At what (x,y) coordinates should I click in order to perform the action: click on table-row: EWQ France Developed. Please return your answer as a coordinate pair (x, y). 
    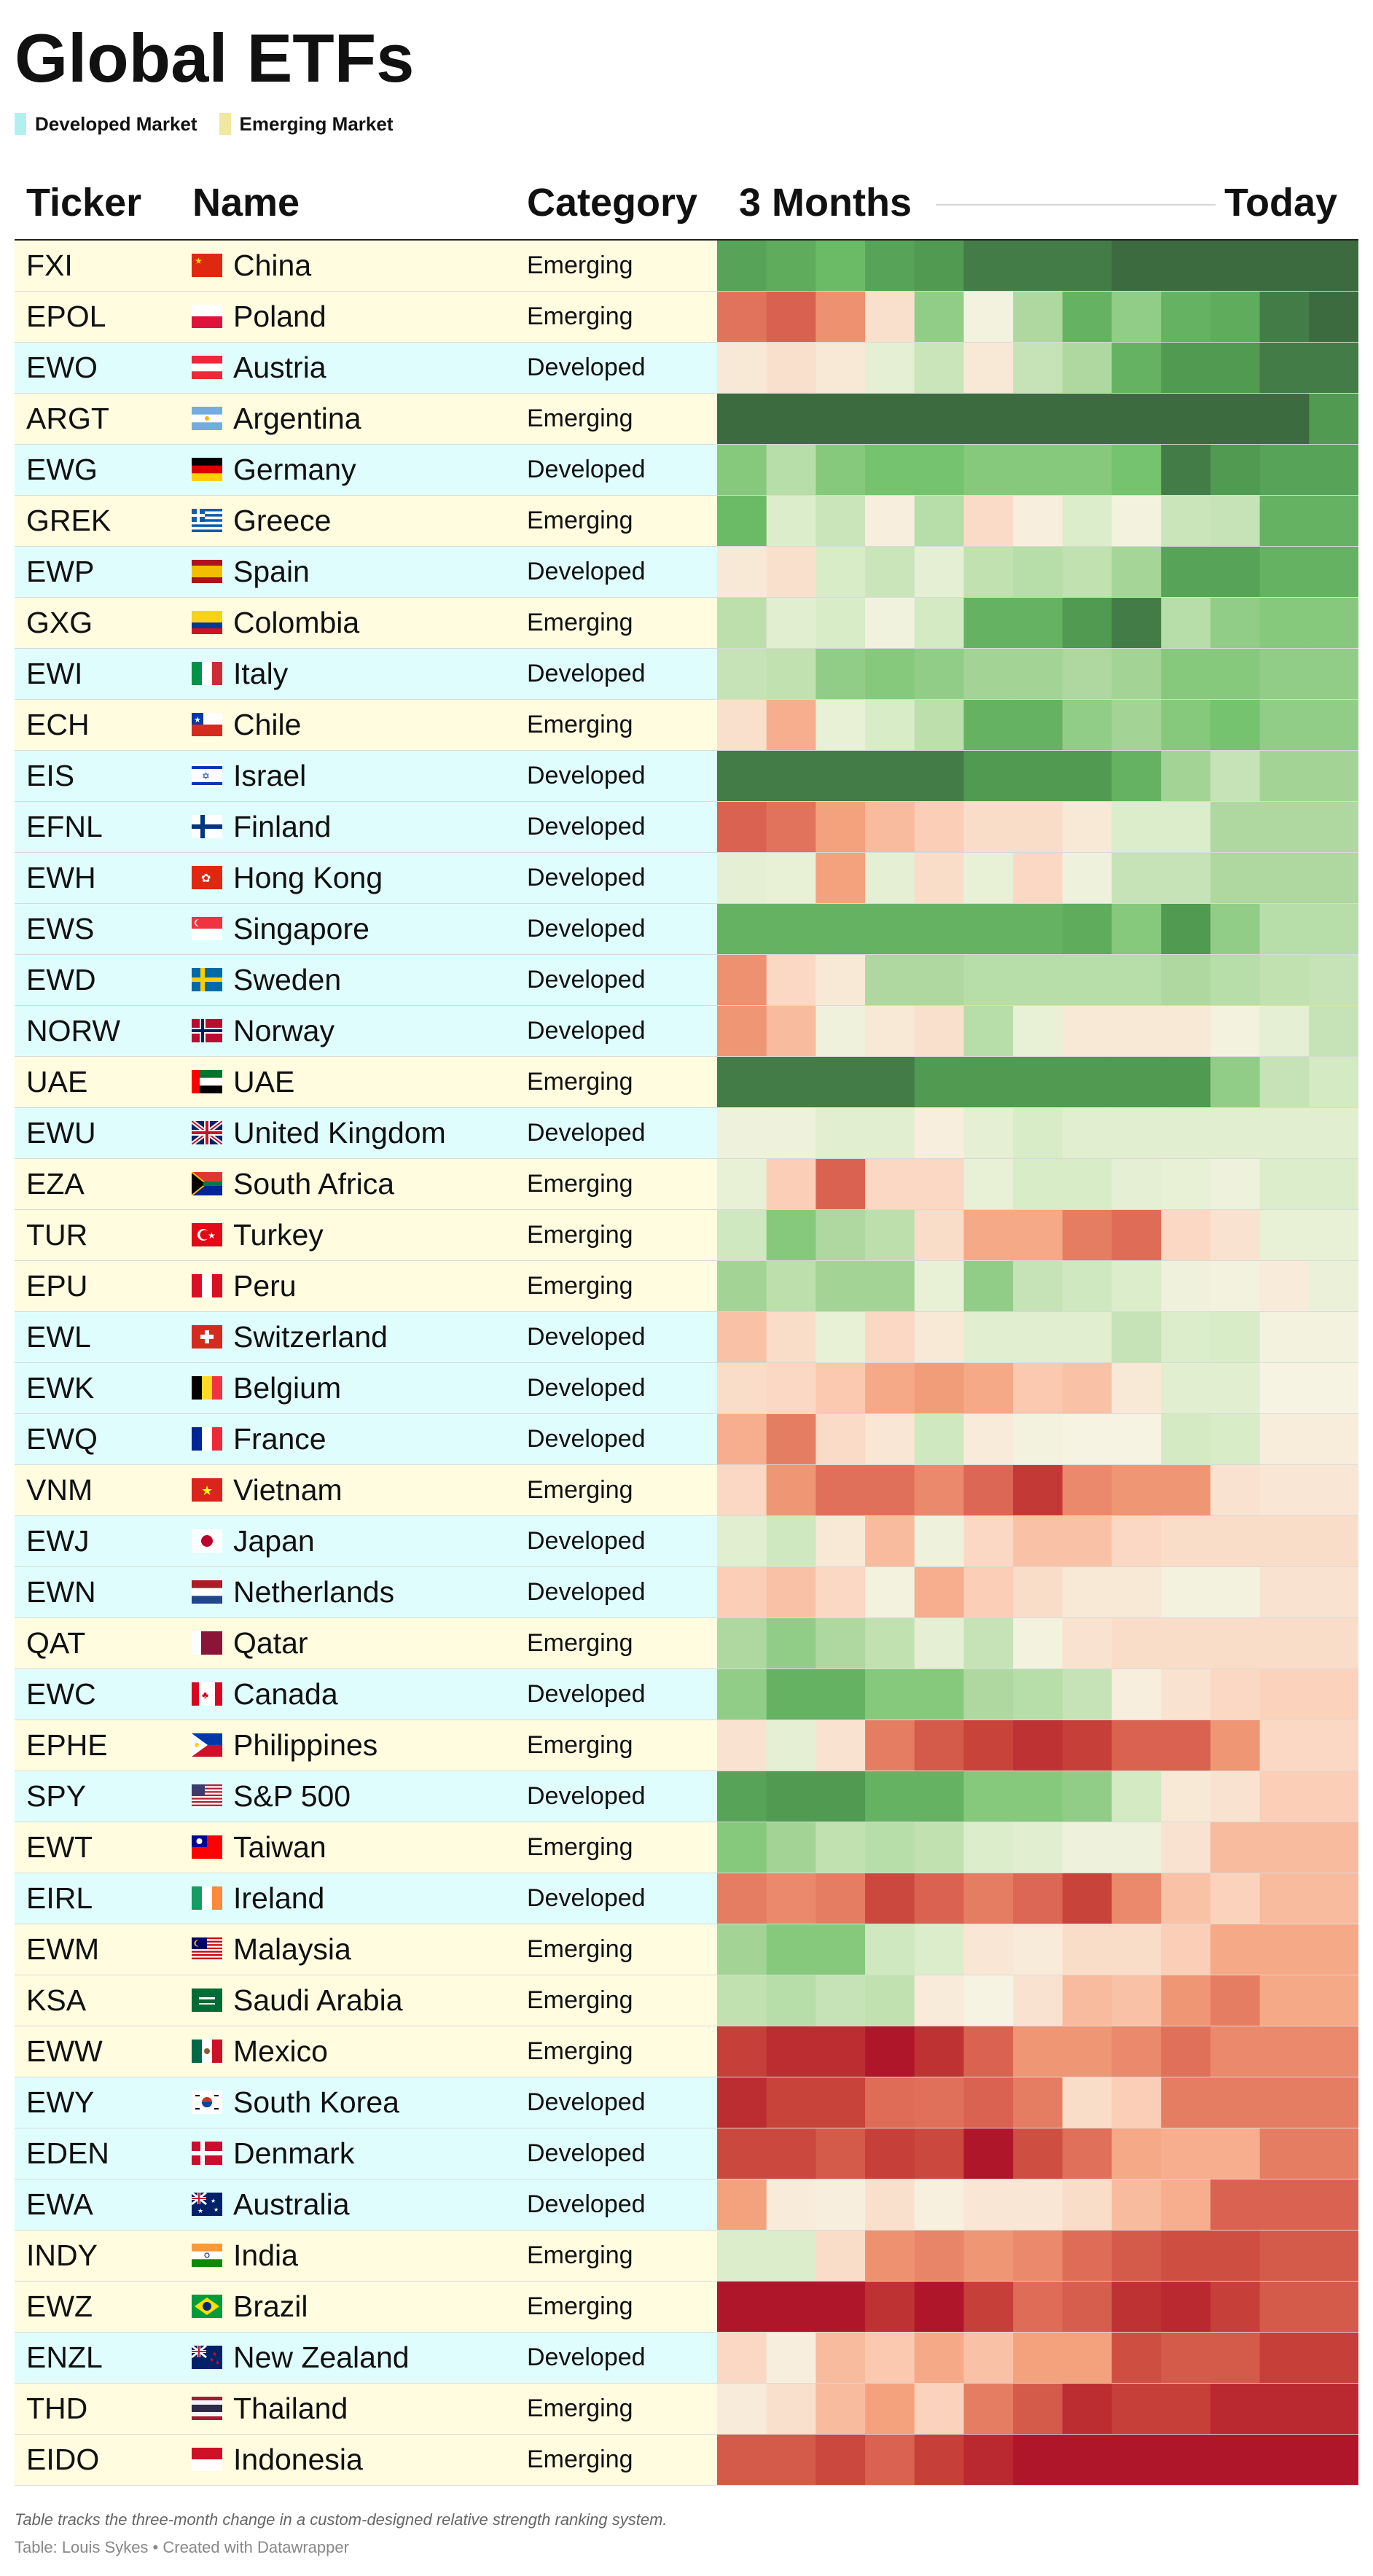
    Looking at the image, I should click on (686, 1439).